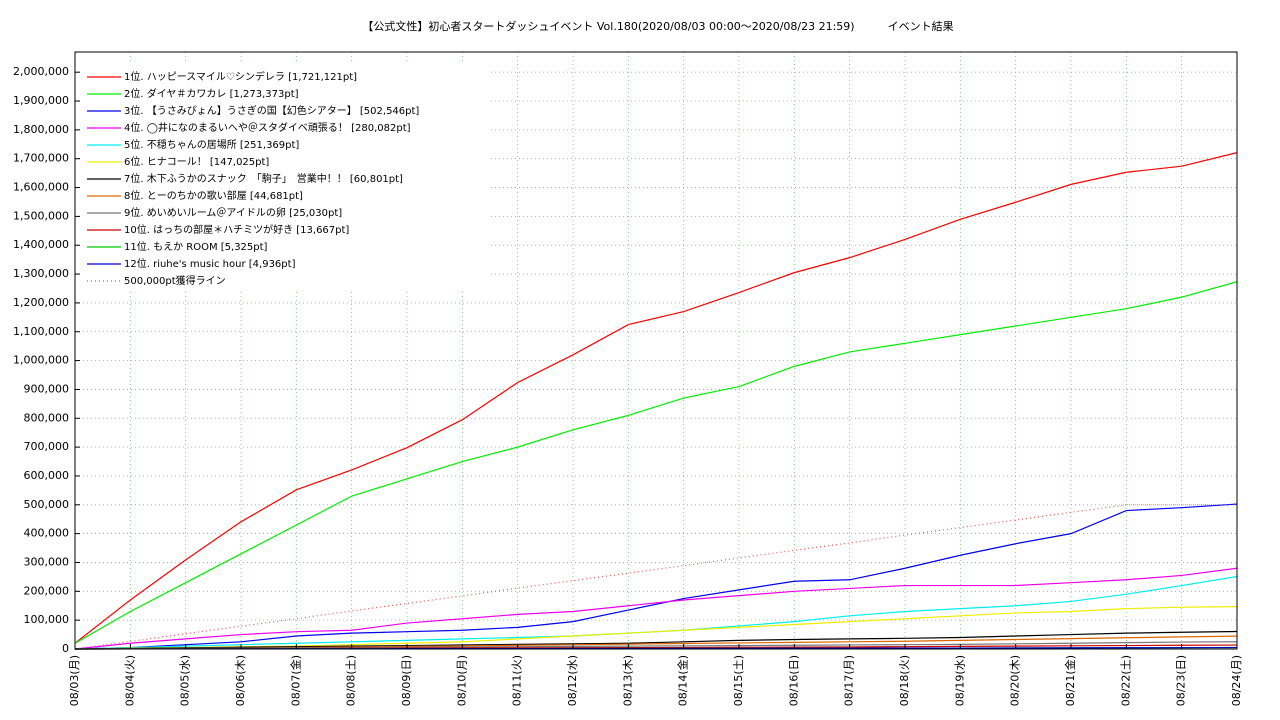 This screenshot has width=1280, height=720. What do you see at coordinates (41, 100) in the screenshot?
I see `y-tick-label: 1,900,000` at bounding box center [41, 100].